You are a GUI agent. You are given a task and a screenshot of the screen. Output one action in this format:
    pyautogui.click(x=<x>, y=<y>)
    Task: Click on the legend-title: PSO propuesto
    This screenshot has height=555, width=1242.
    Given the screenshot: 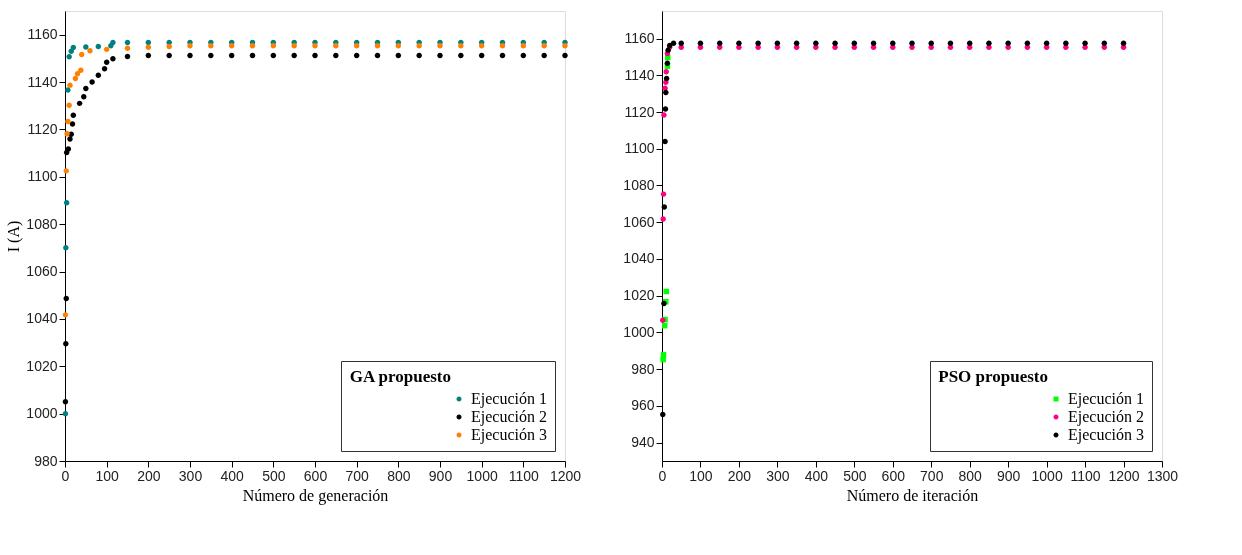 What is the action you would take?
    pyautogui.click(x=993, y=376)
    